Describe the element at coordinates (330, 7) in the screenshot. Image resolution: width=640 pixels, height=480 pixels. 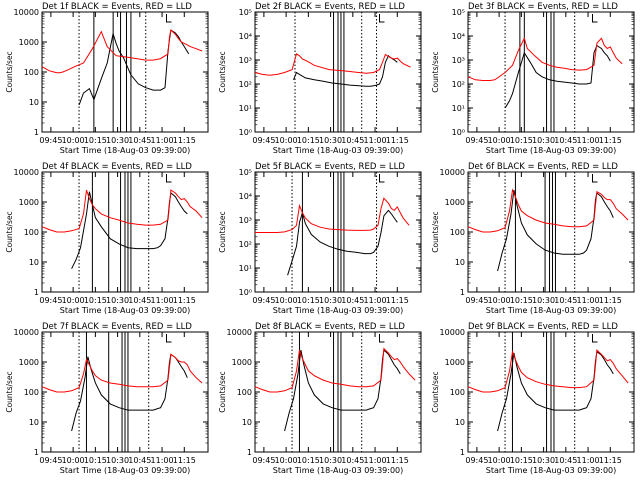
I see `chart-title: Det 2f BLACK = Events, RED = LLD` at that location.